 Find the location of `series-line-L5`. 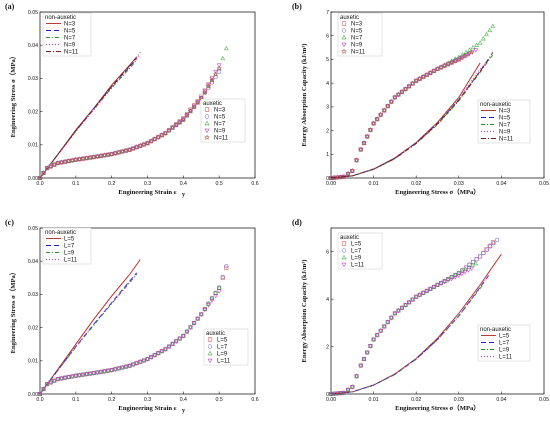

series-line-L5 is located at coordinates (416, 324).